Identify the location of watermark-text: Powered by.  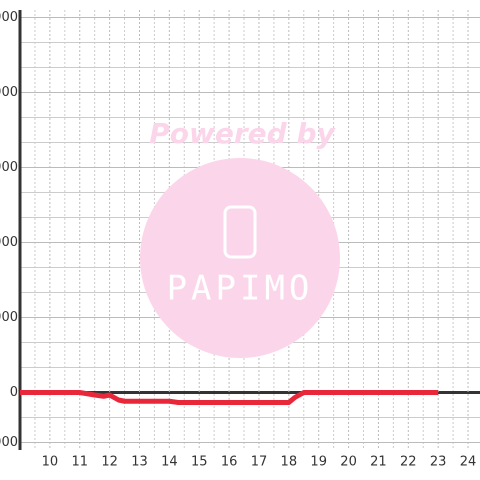
(242, 133).